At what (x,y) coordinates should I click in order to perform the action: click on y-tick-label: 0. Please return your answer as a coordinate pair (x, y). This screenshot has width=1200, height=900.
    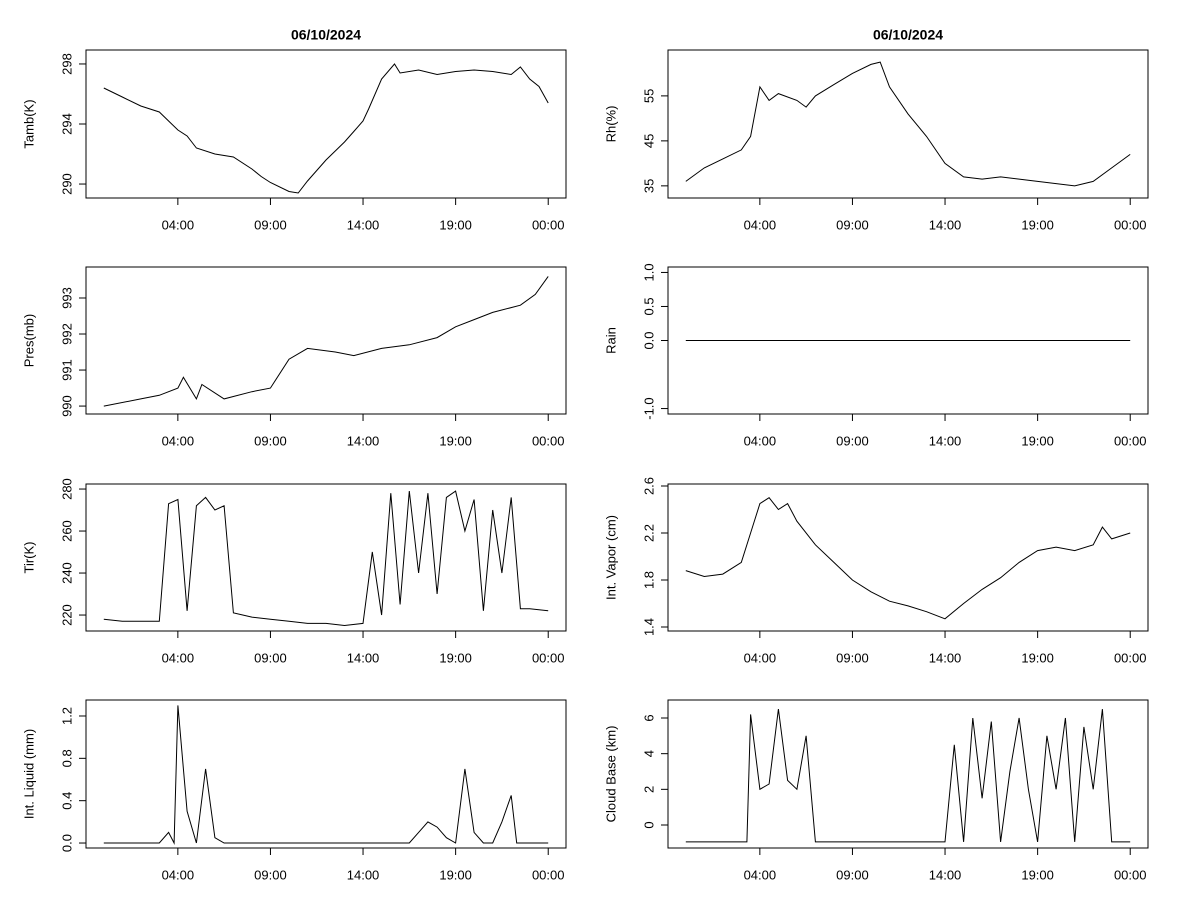
    Looking at the image, I should click on (648, 824).